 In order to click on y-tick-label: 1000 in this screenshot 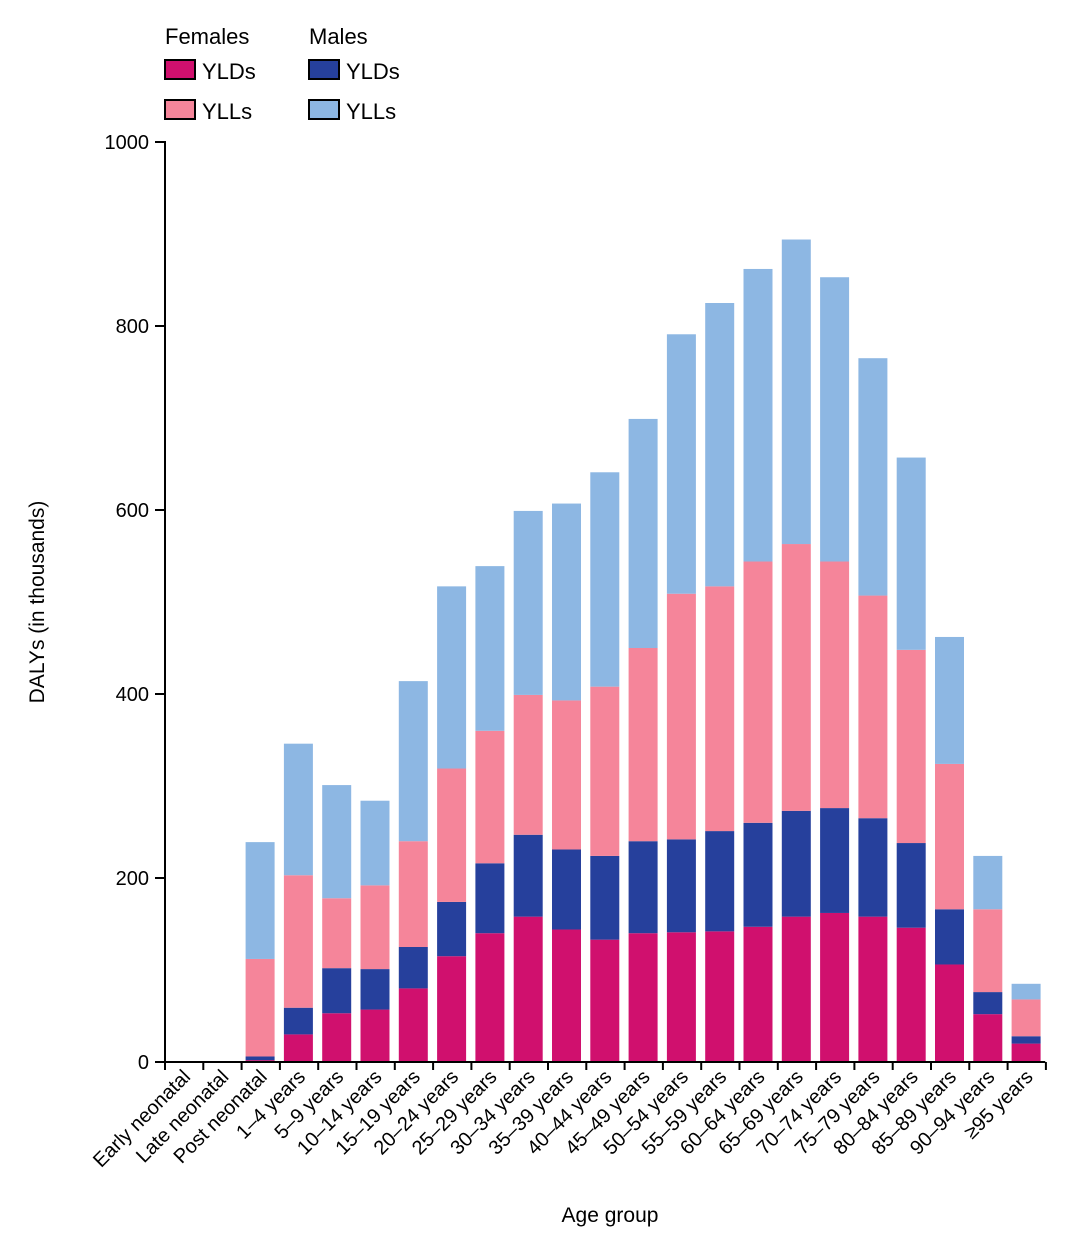, I will do `click(127, 143)`.